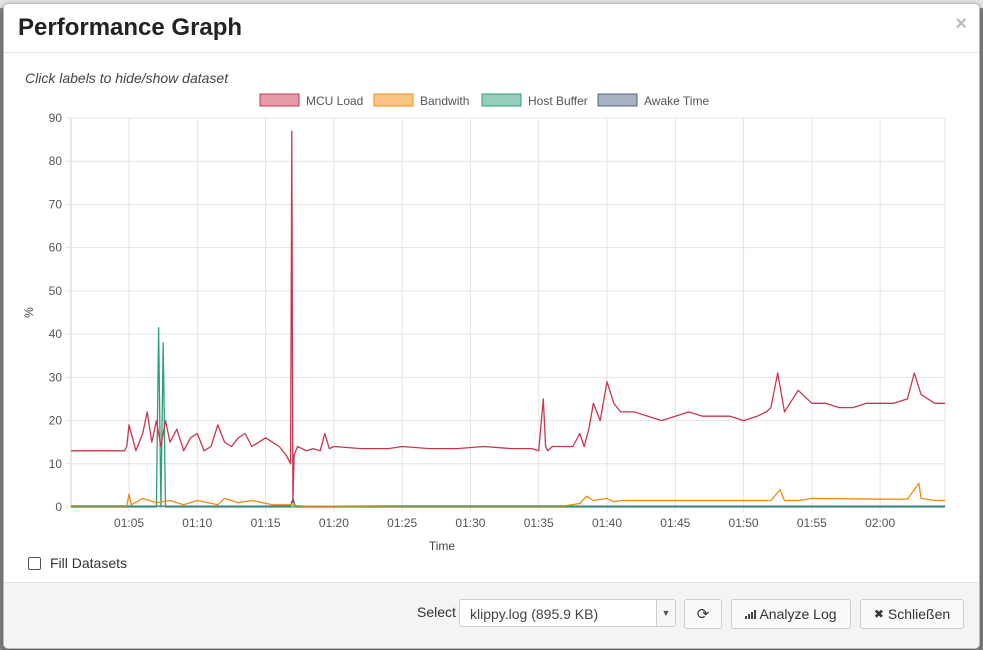 This screenshot has height=650, width=983. Describe the element at coordinates (436, 612) in the screenshot. I see `select-label: Select` at that location.